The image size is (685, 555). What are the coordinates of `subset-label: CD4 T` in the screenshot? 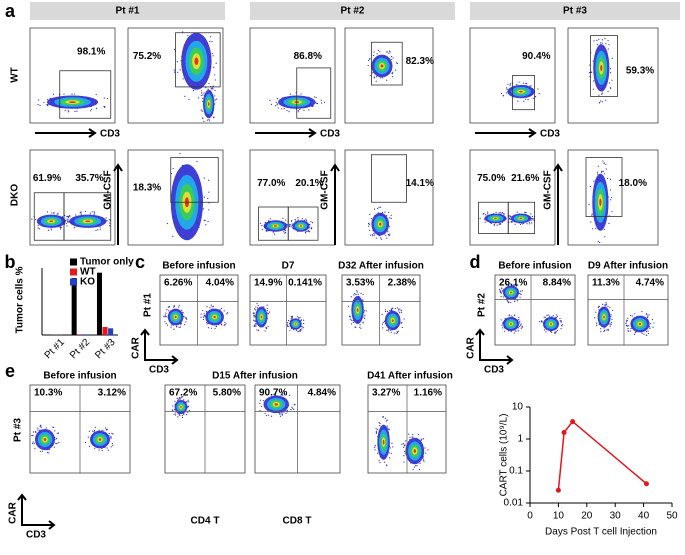 It's located at (205, 521).